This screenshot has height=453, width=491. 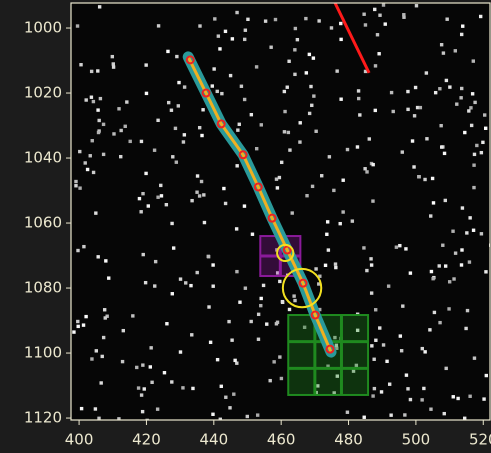 I want to click on y-tick-label: 1100, so click(x=43, y=353).